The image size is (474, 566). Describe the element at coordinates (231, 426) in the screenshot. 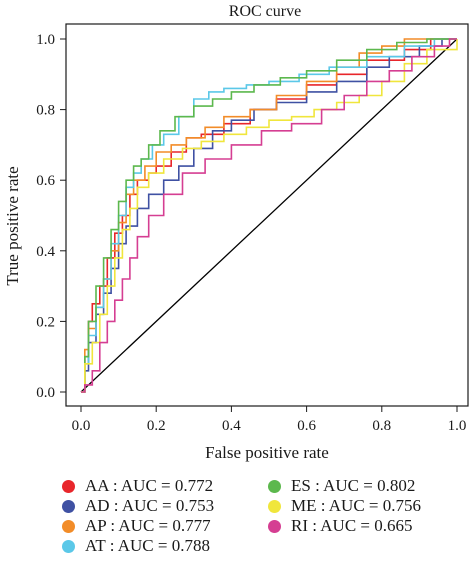

I see `x-tick-label: 0.4` at that location.